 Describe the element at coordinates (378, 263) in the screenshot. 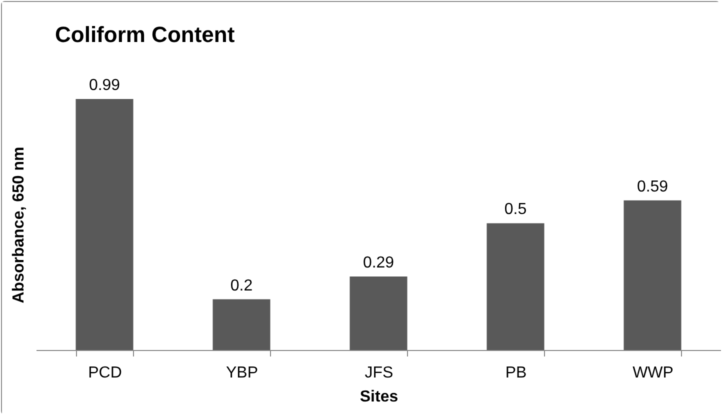

I see `data-label: 0.29` at that location.